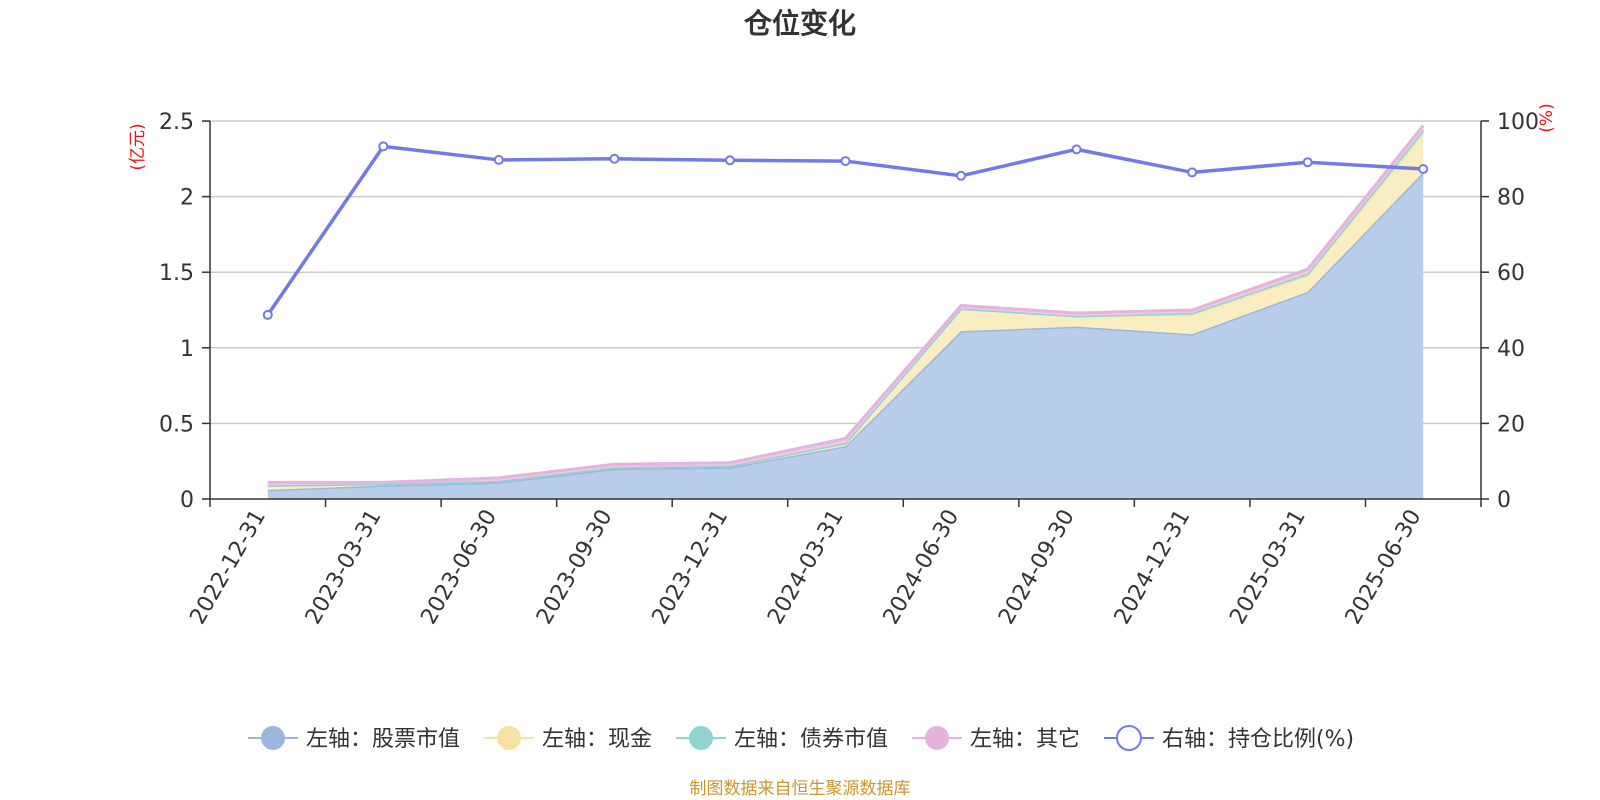  Describe the element at coordinates (1547, 117) in the screenshot. I see `right-axis-unit: (%)` at that location.